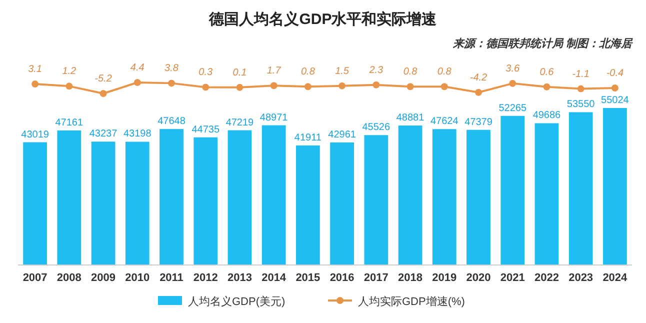  I want to click on legend-label: 人均实际GDP增速(%), so click(411, 301).